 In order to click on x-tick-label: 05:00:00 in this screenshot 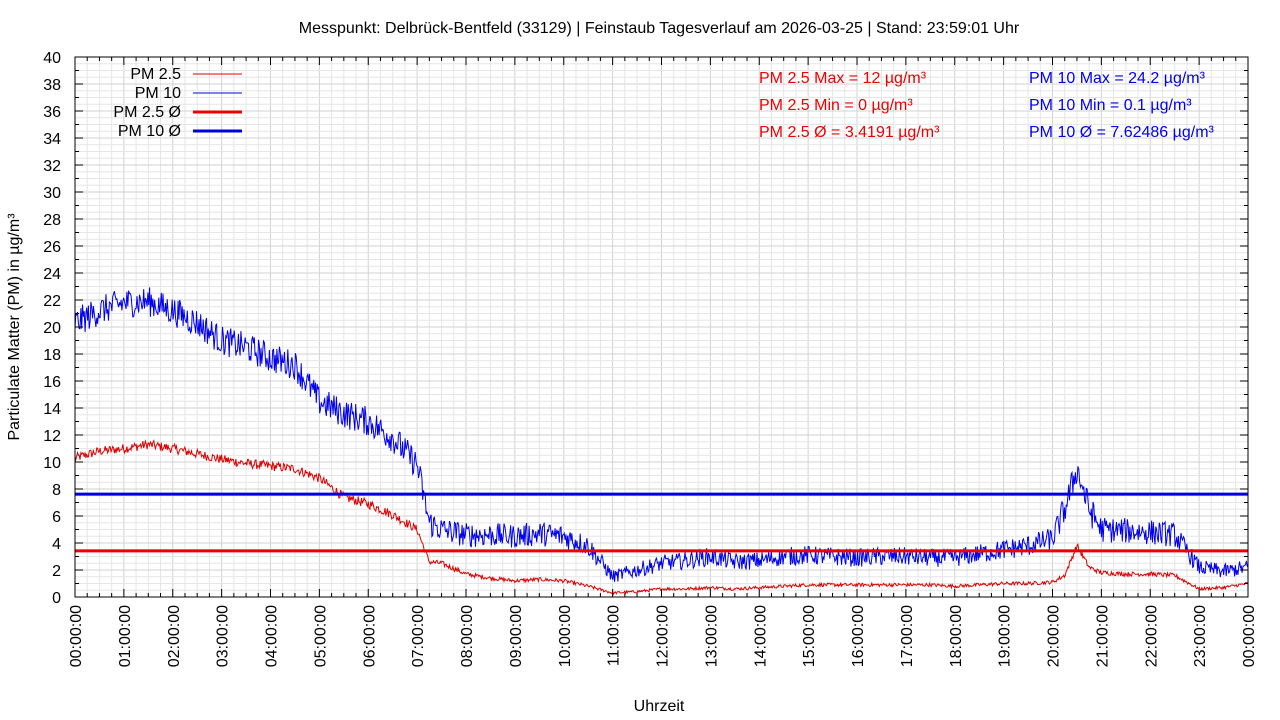, I will do `click(320, 636)`.